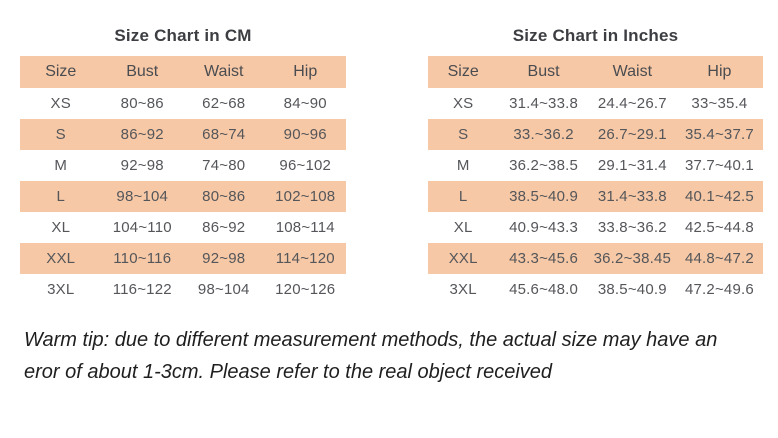  I want to click on table-row: XL 40.9~43.3 33.8~36.2 42.5~44.8, so click(595, 227).